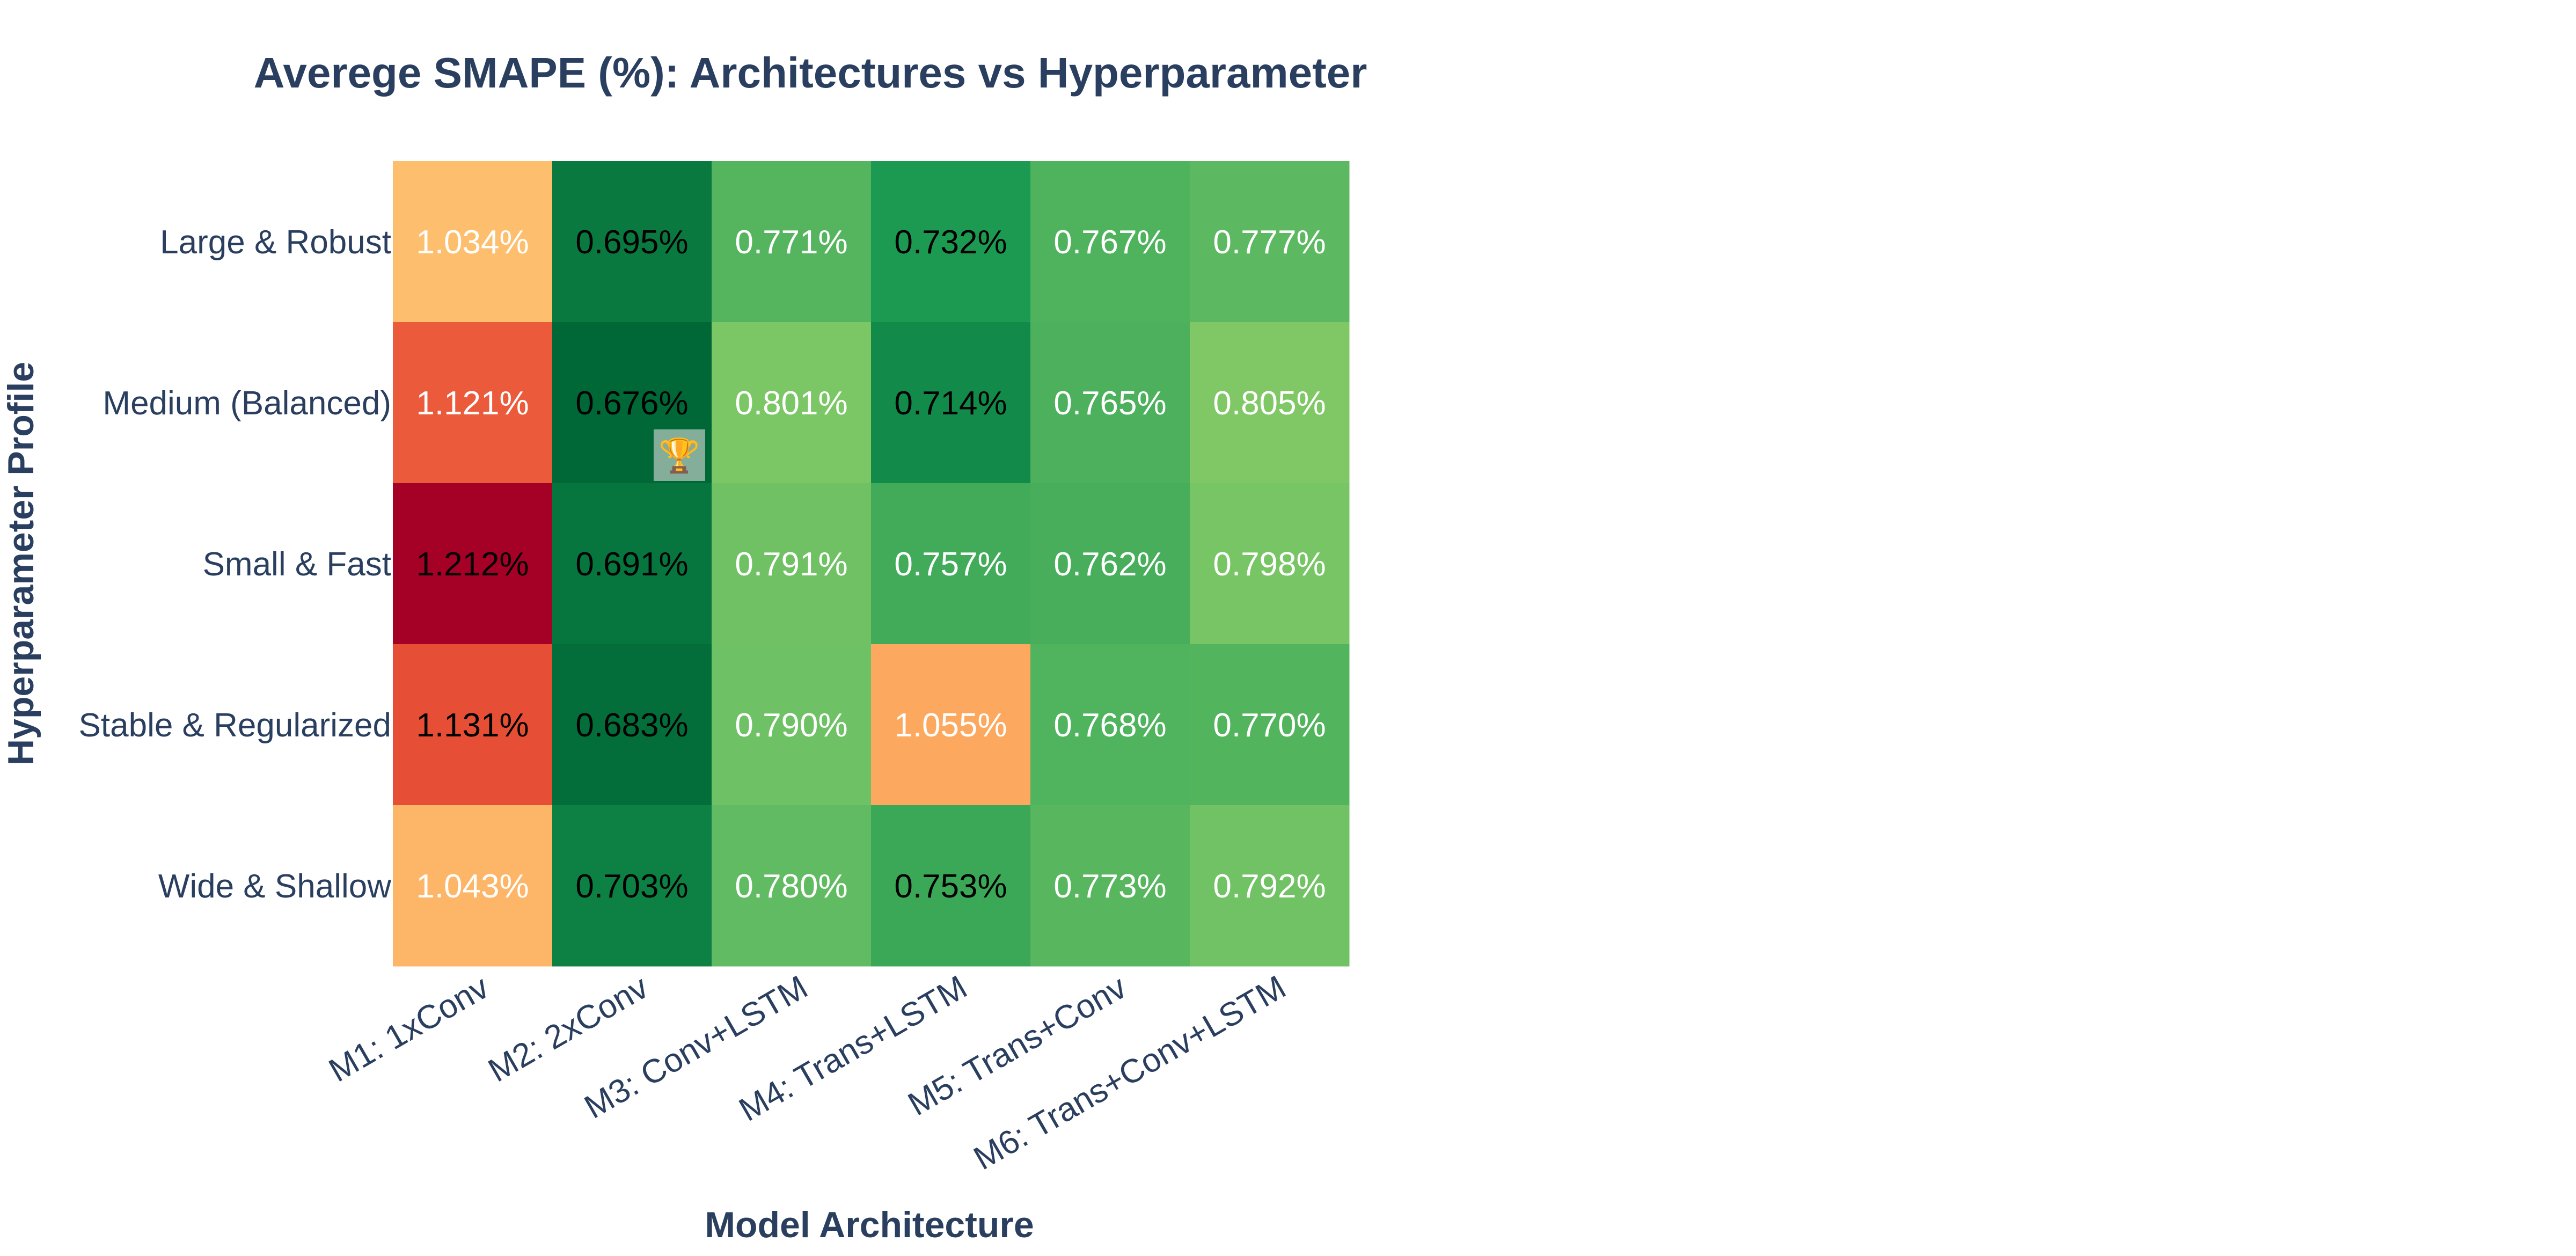  Describe the element at coordinates (409, 1028) in the screenshot. I see `x-tick-label: M1: 1xConv` at that location.